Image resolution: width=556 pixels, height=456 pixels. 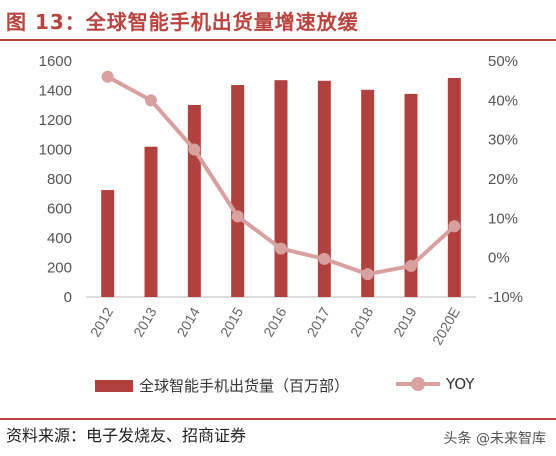 What do you see at coordinates (55, 150) in the screenshot?
I see `left-axis-tick-label: 1000` at bounding box center [55, 150].